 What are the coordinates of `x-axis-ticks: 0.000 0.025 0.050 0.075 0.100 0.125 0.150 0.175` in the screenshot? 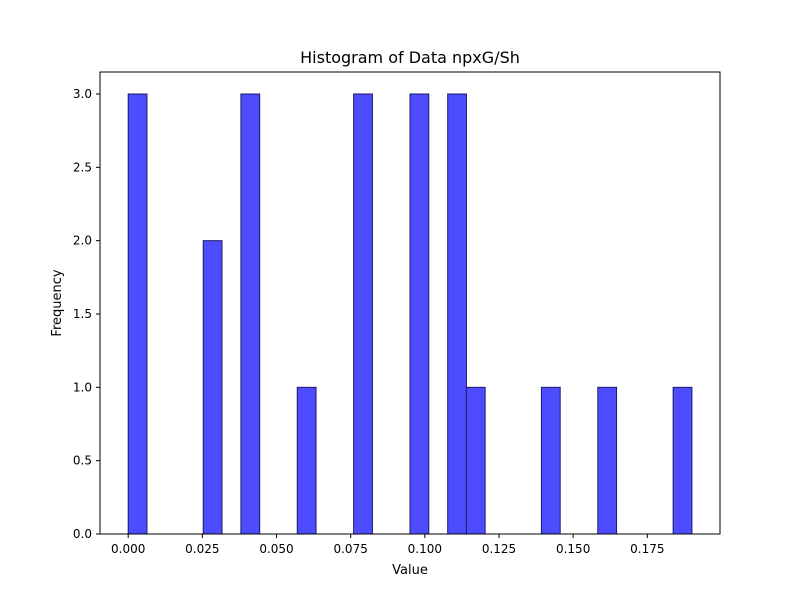 It's located at (388, 545).